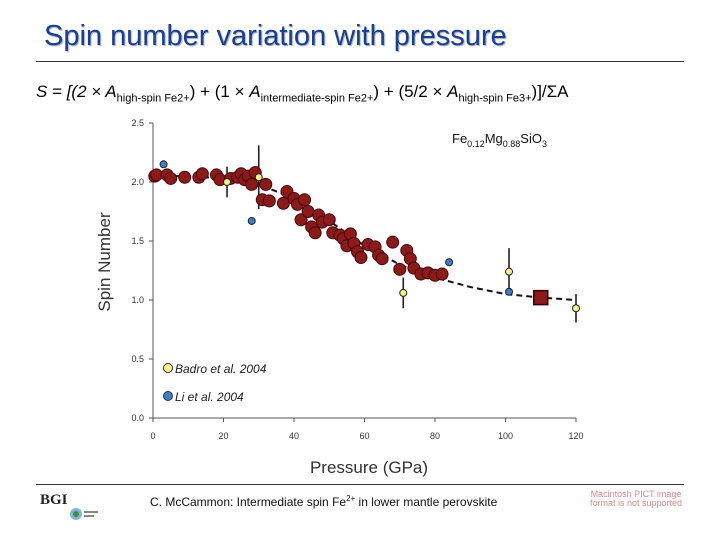 This screenshot has height=540, width=720. I want to click on x-tick-label: 80, so click(435, 436).